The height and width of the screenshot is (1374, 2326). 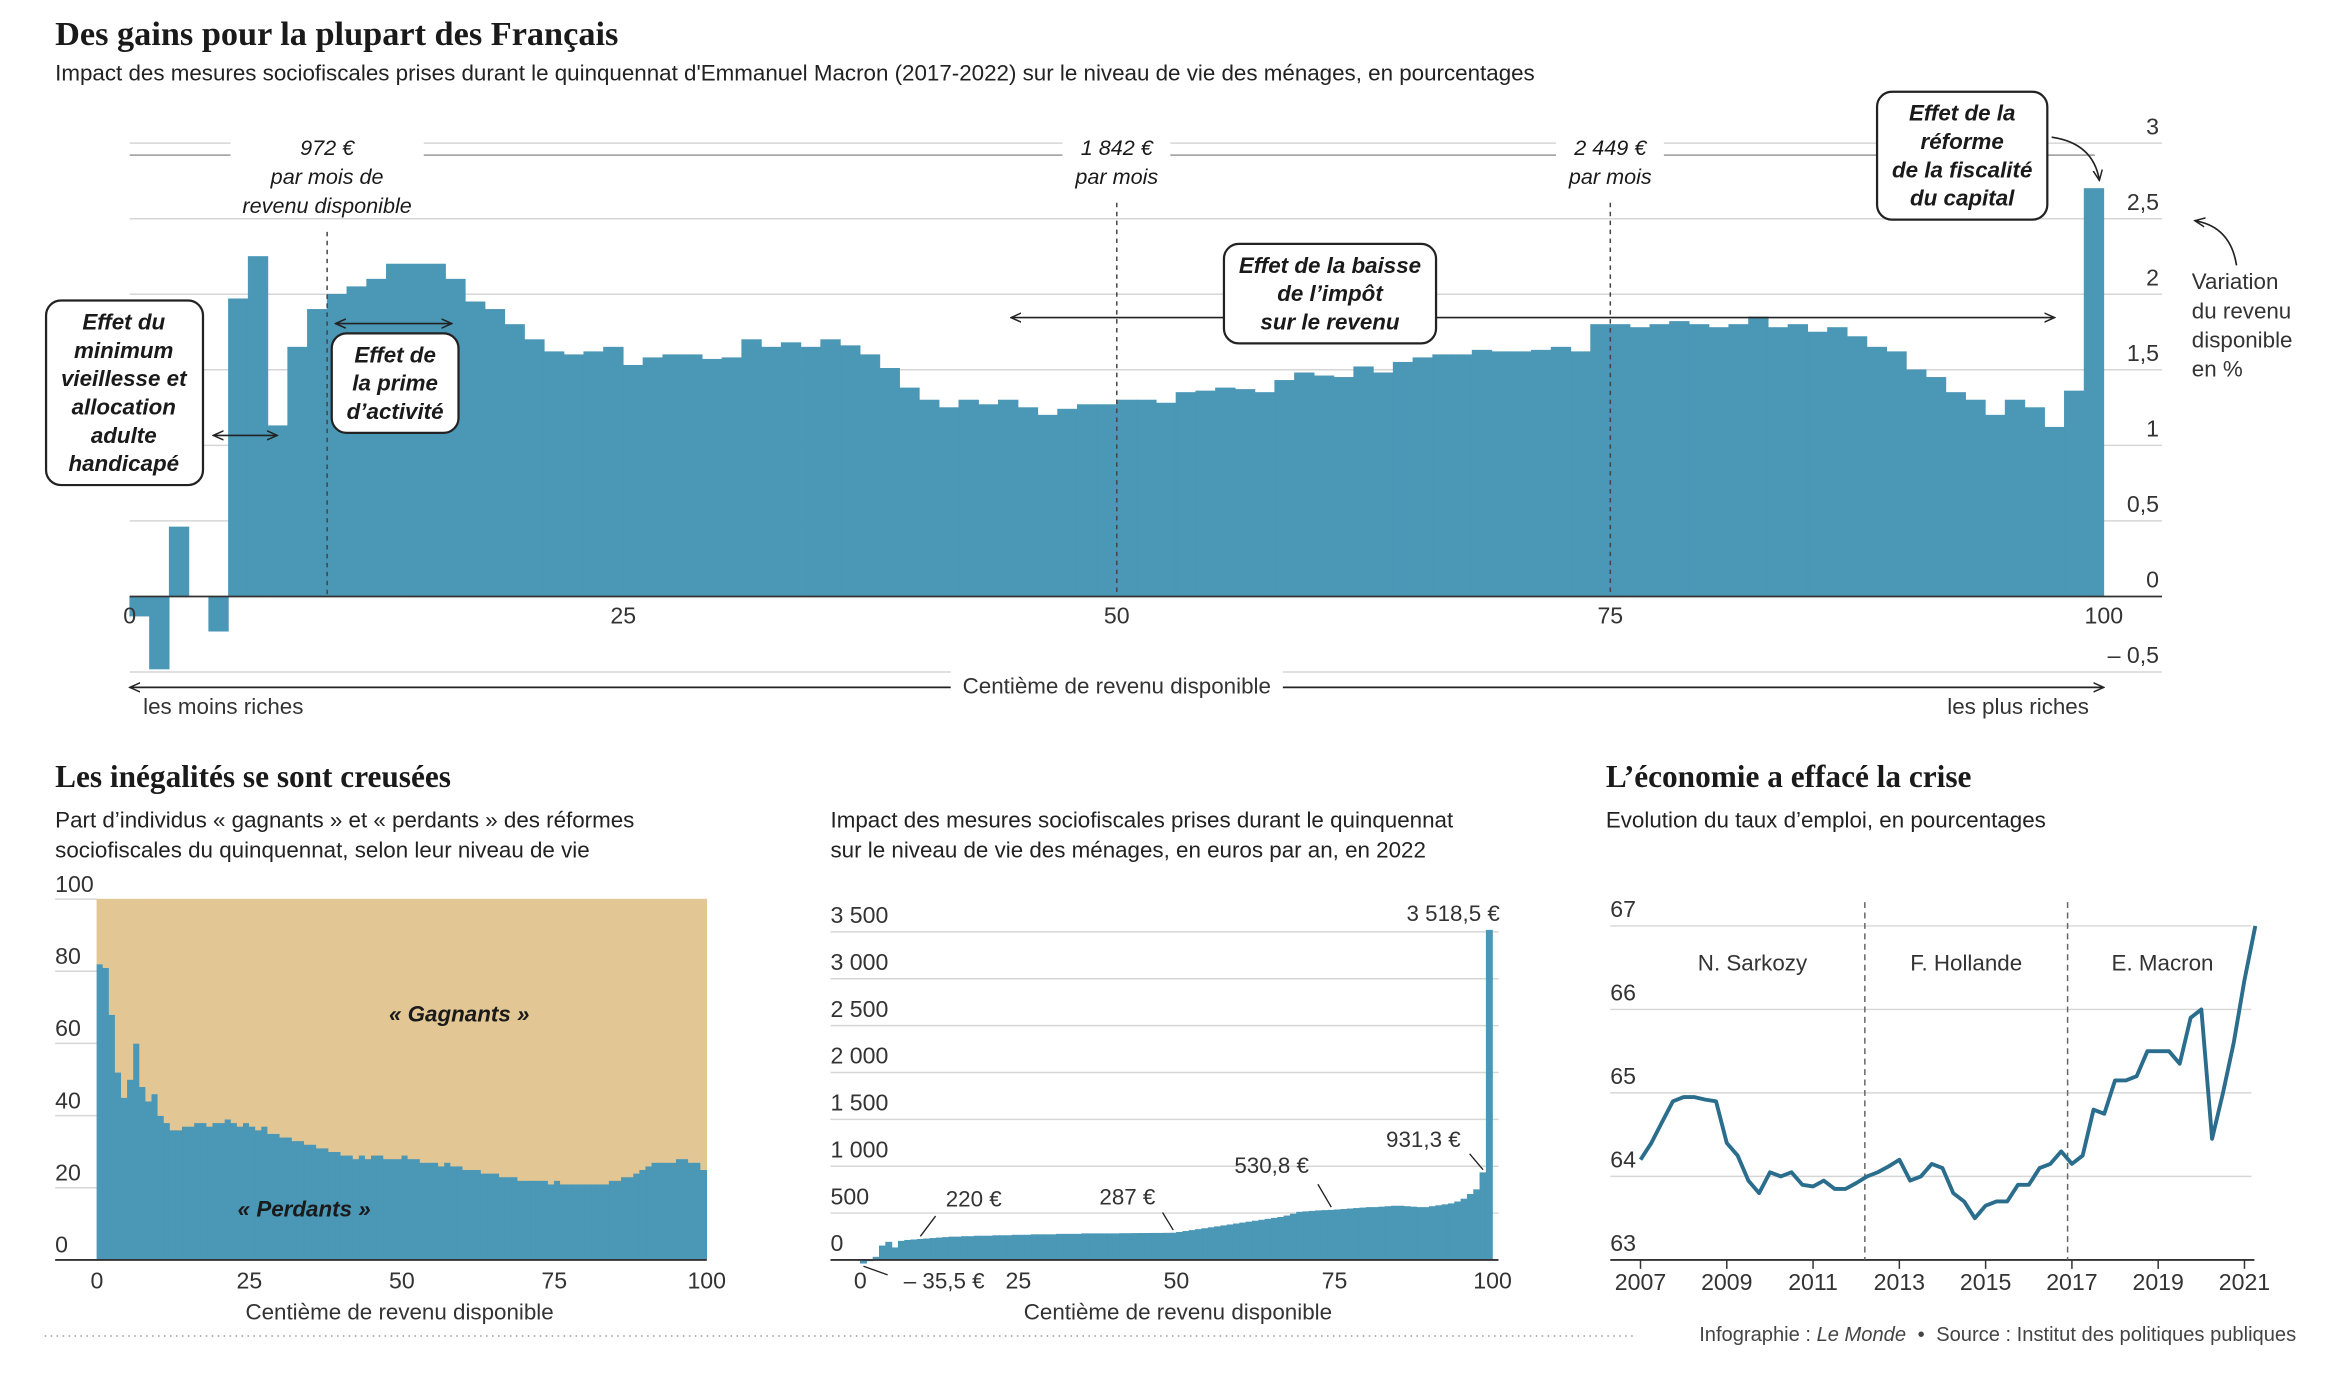 I want to click on note-text: du capital, so click(x=1962, y=198).